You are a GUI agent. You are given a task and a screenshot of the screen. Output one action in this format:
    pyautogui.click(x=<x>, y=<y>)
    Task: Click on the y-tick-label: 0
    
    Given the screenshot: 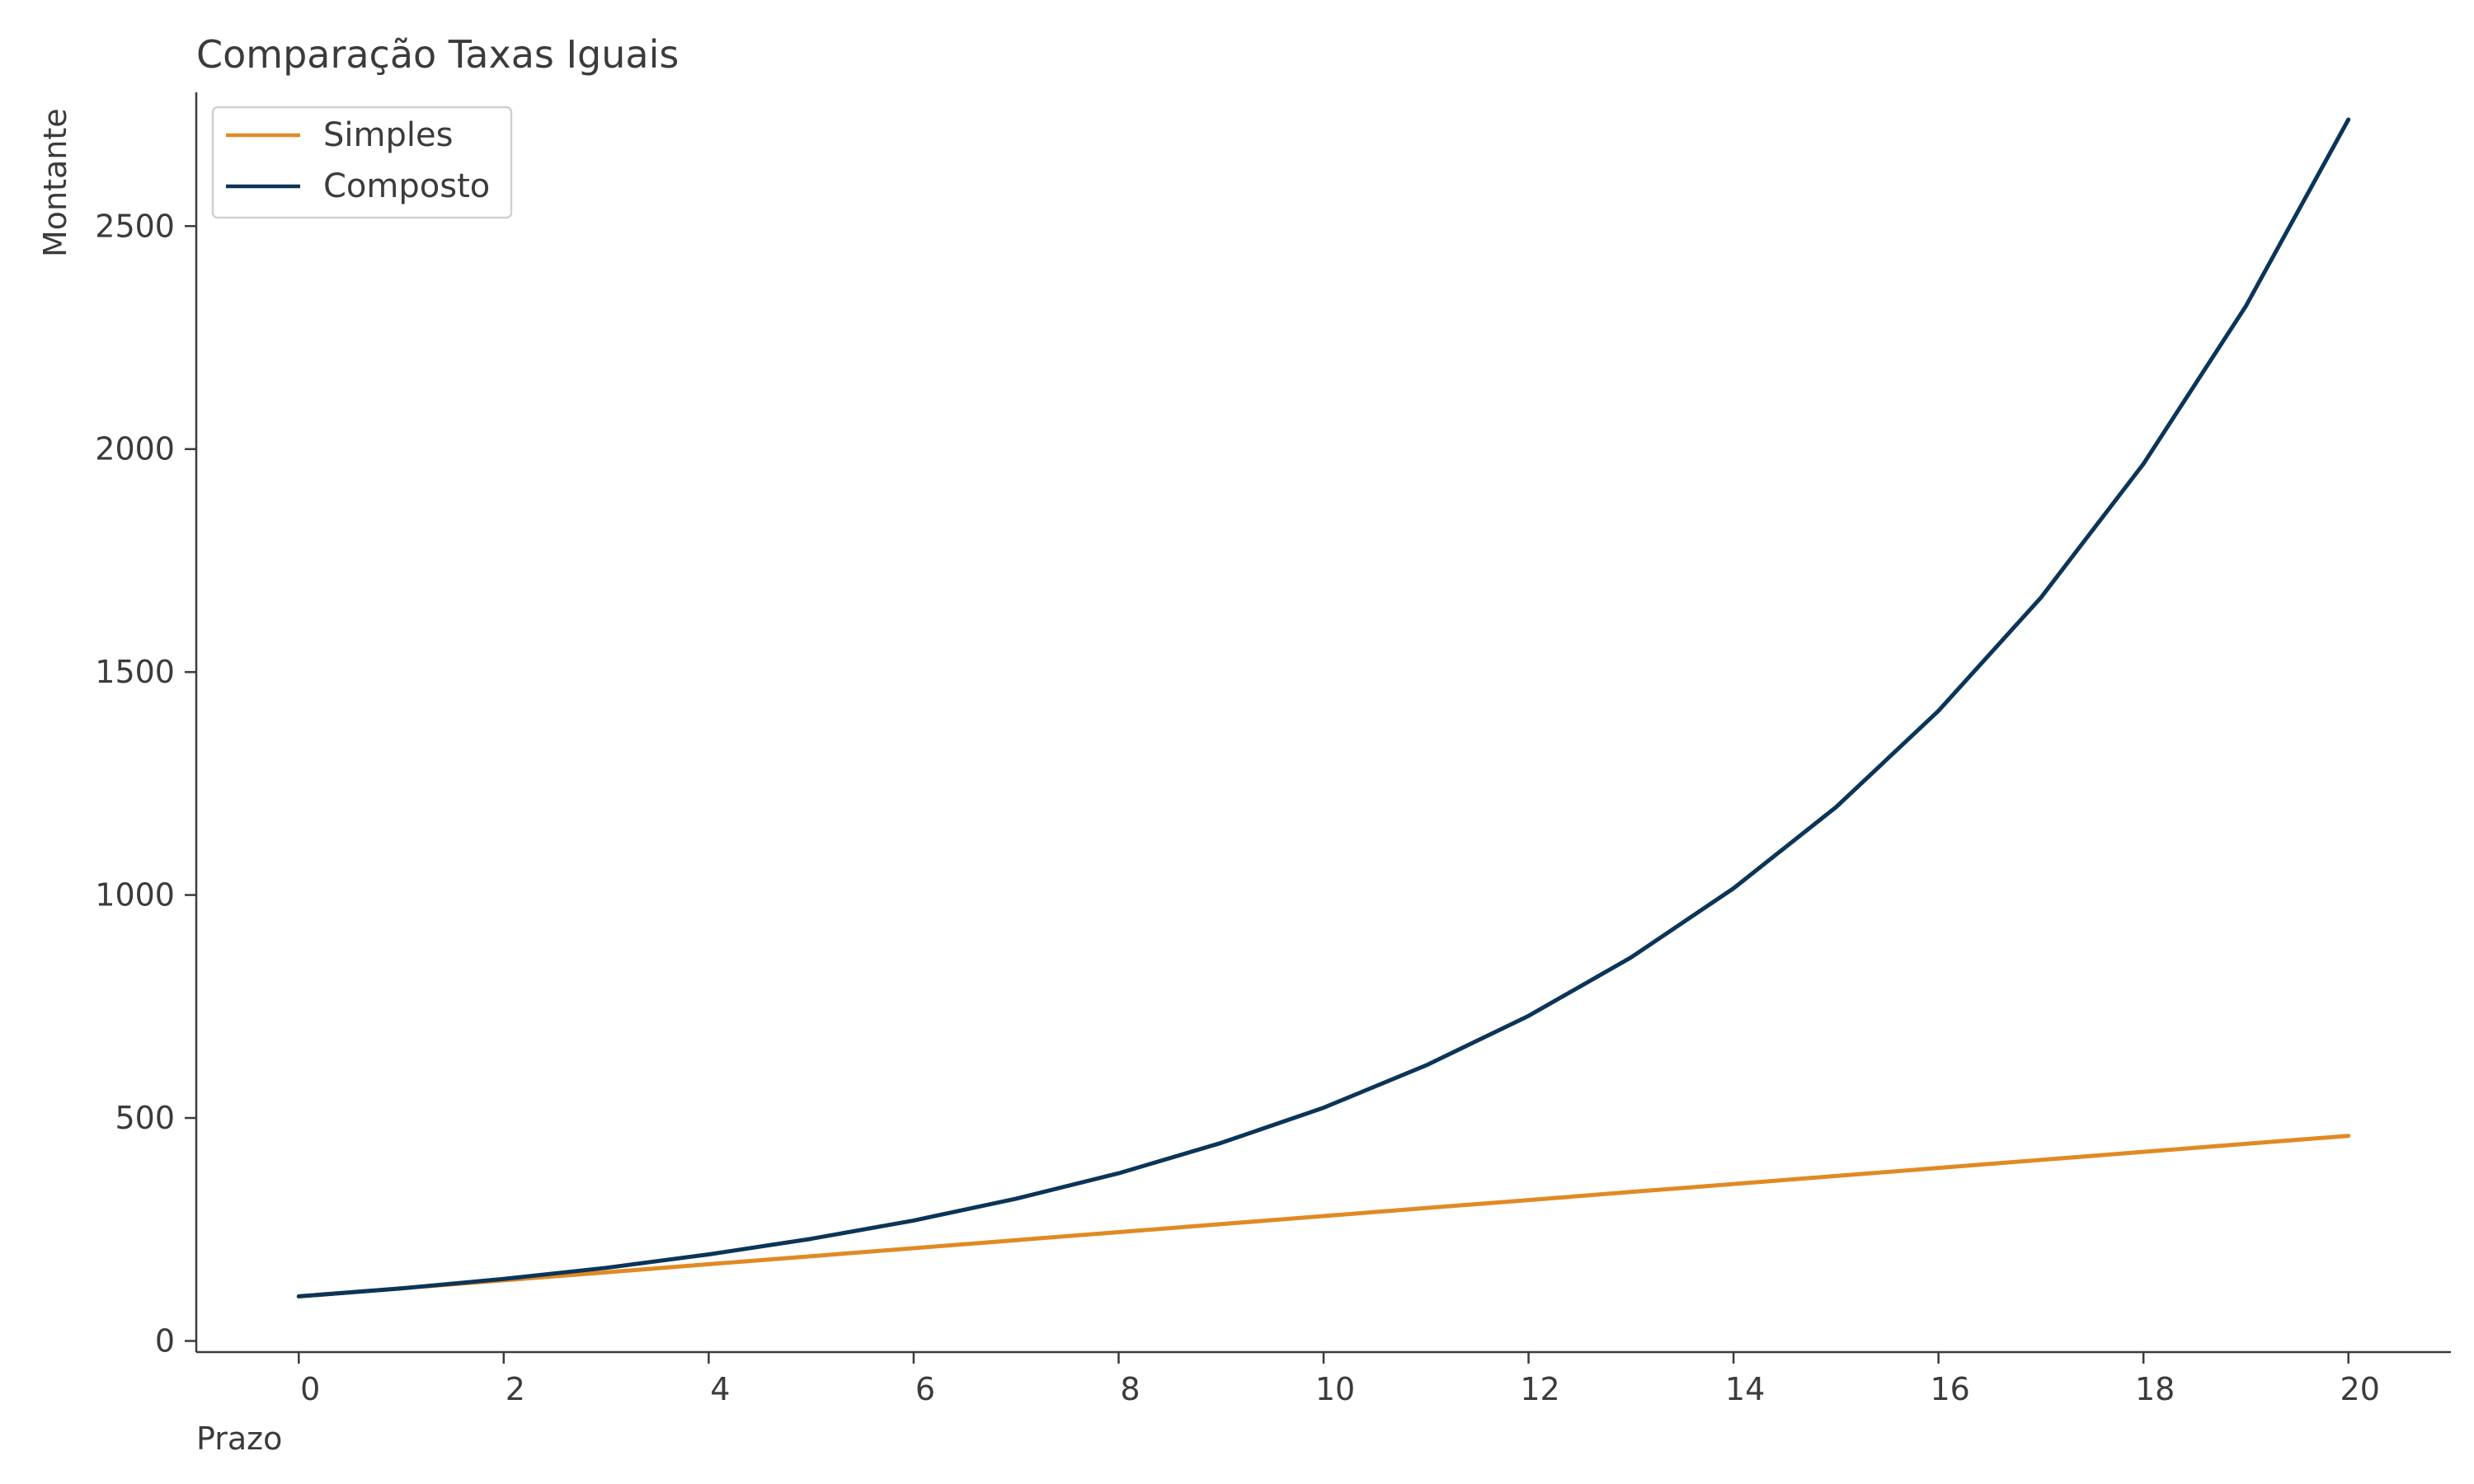 What is the action you would take?
    pyautogui.click(x=165, y=1340)
    